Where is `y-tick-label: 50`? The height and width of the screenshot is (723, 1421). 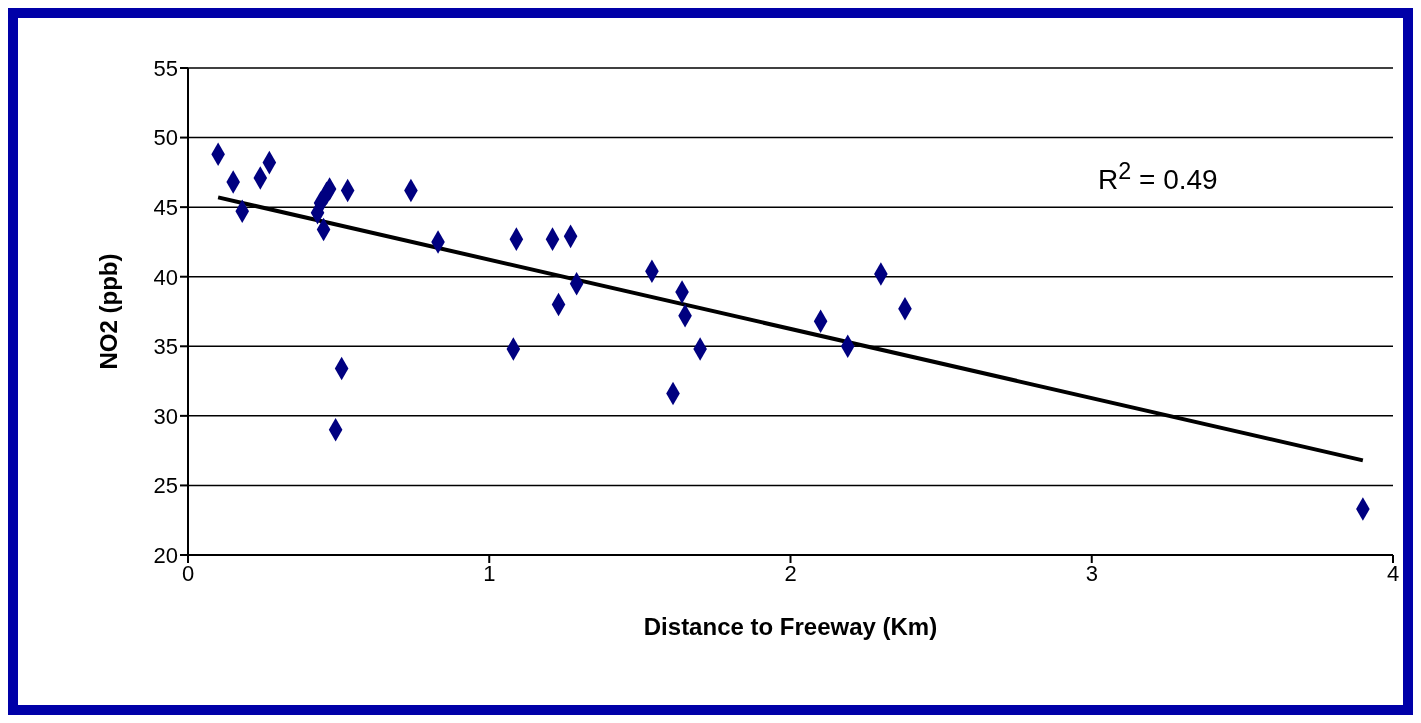
y-tick-label: 50 is located at coordinates (165, 138).